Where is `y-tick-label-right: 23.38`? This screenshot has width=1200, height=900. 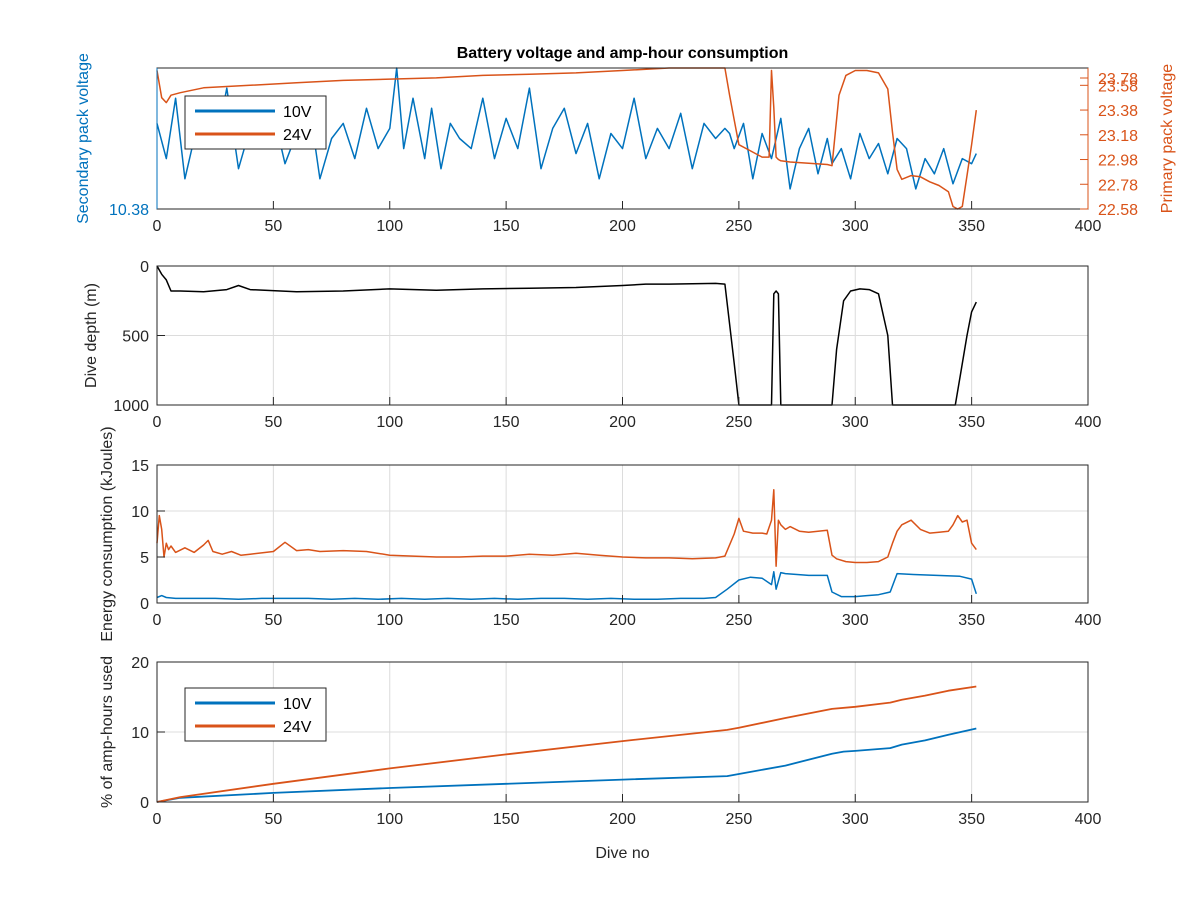
y-tick-label-right: 23.38 is located at coordinates (1118, 111).